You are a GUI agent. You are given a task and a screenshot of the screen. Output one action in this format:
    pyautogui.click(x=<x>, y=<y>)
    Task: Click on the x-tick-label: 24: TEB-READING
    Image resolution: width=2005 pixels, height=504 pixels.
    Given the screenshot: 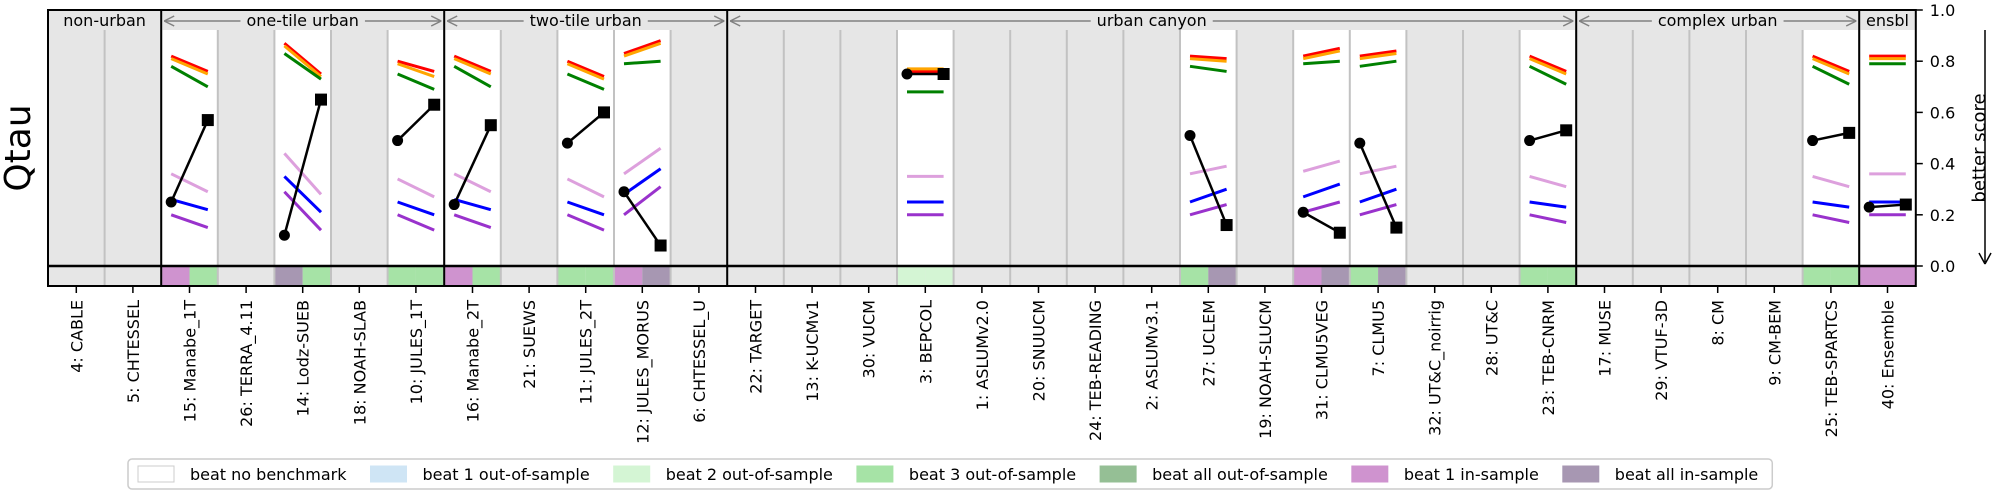 What is the action you would take?
    pyautogui.click(x=1095, y=370)
    